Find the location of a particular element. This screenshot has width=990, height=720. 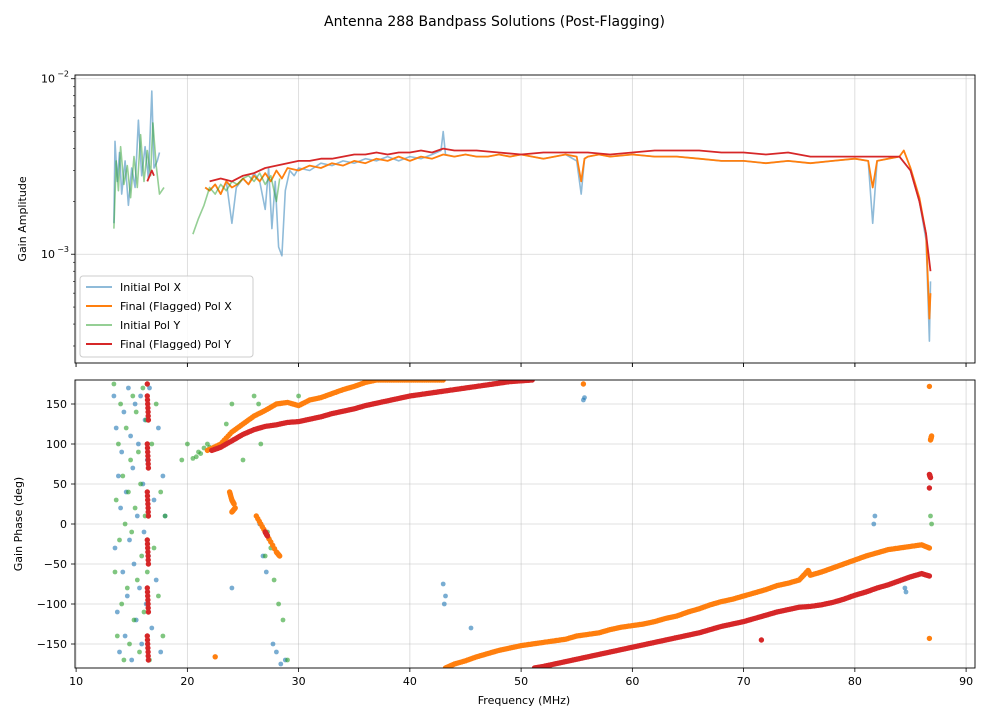

phase-xtick-label: 50 is located at coordinates (521, 681).